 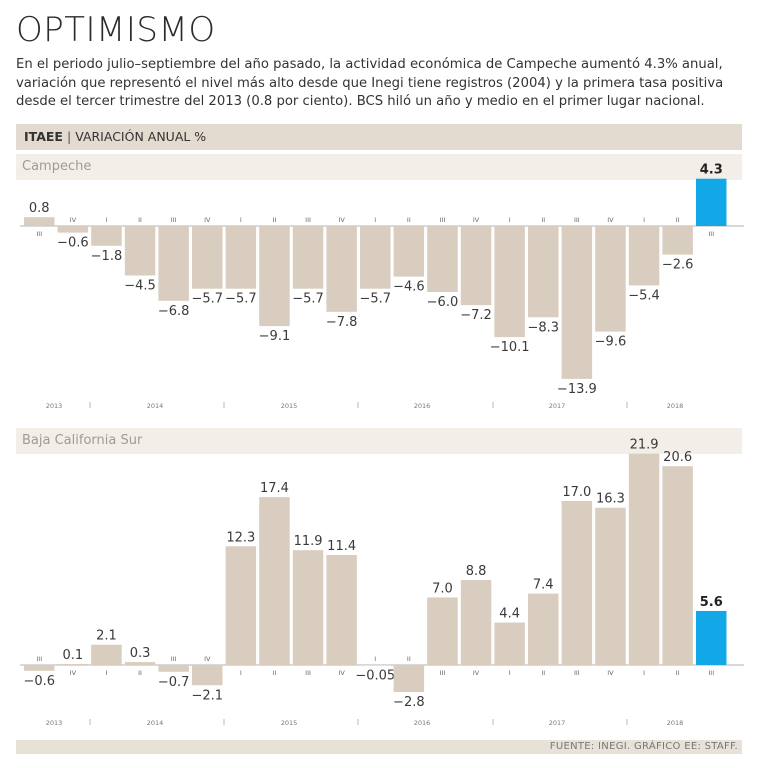 What do you see at coordinates (509, 614) in the screenshot?
I see `bcs-value-label: 4.4` at bounding box center [509, 614].